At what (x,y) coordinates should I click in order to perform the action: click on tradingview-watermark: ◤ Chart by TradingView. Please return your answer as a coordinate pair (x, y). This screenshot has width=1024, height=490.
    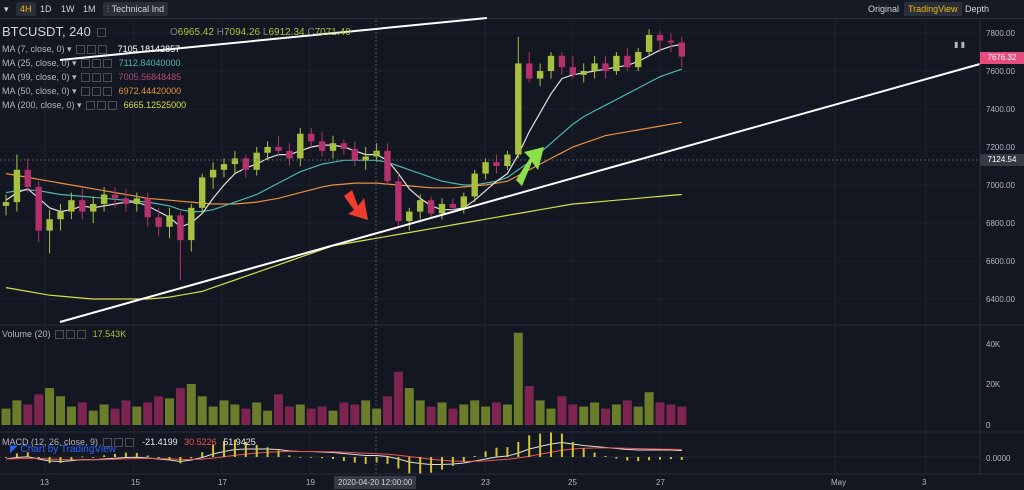
    Looking at the image, I should click on (63, 449).